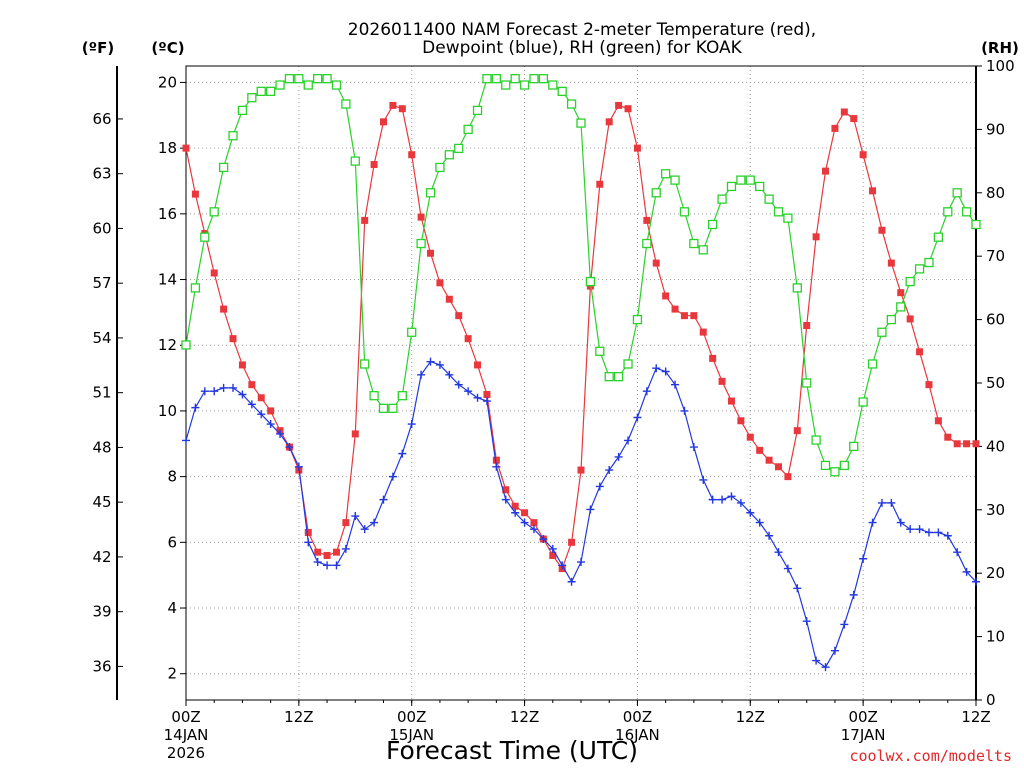  Describe the element at coordinates (411, 735) in the screenshot. I see `x-date-label: 15JAN` at that location.